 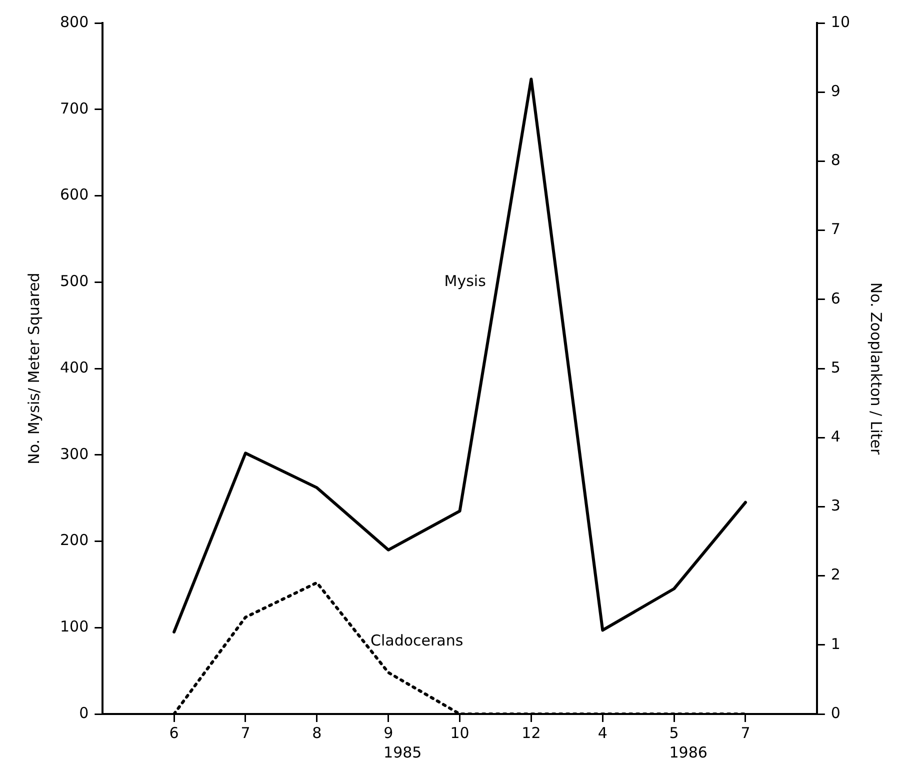 I want to click on text: 1986, so click(x=688, y=752).